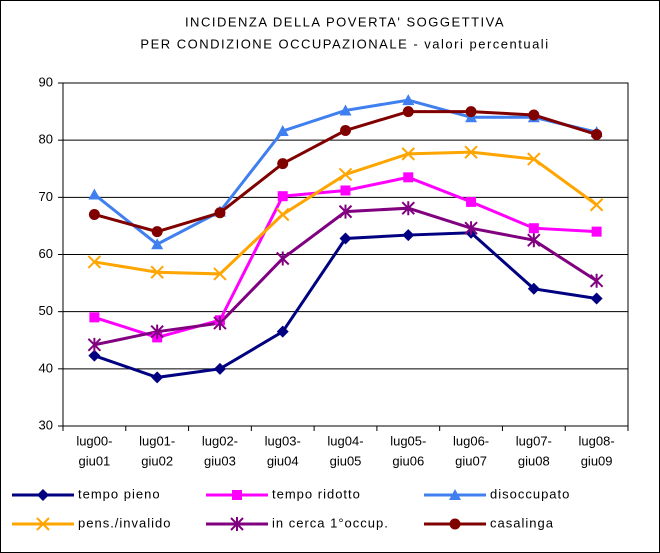 This screenshot has height=553, width=660. I want to click on x-tick-label: lug04-, so click(345, 440).